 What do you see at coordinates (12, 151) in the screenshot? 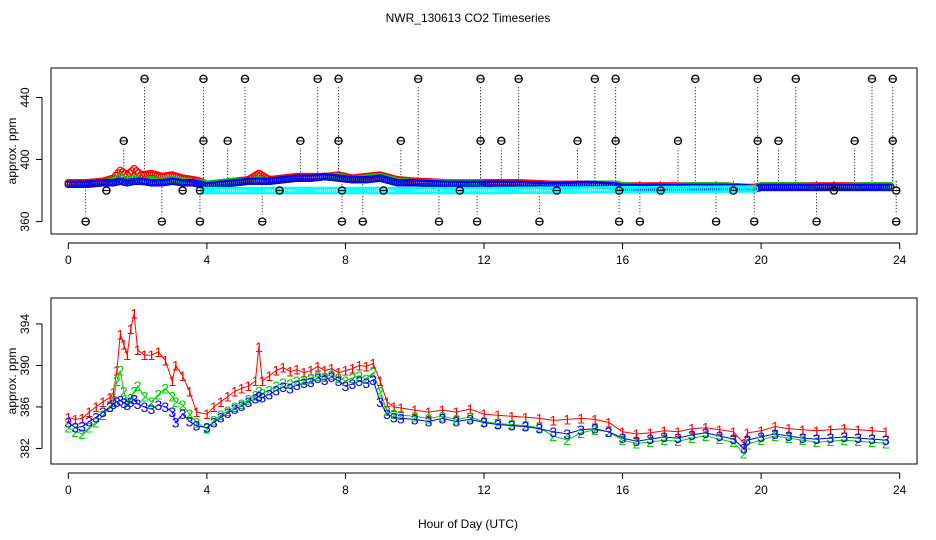
I see `top-y-axis-label: approx. ppm` at bounding box center [12, 151].